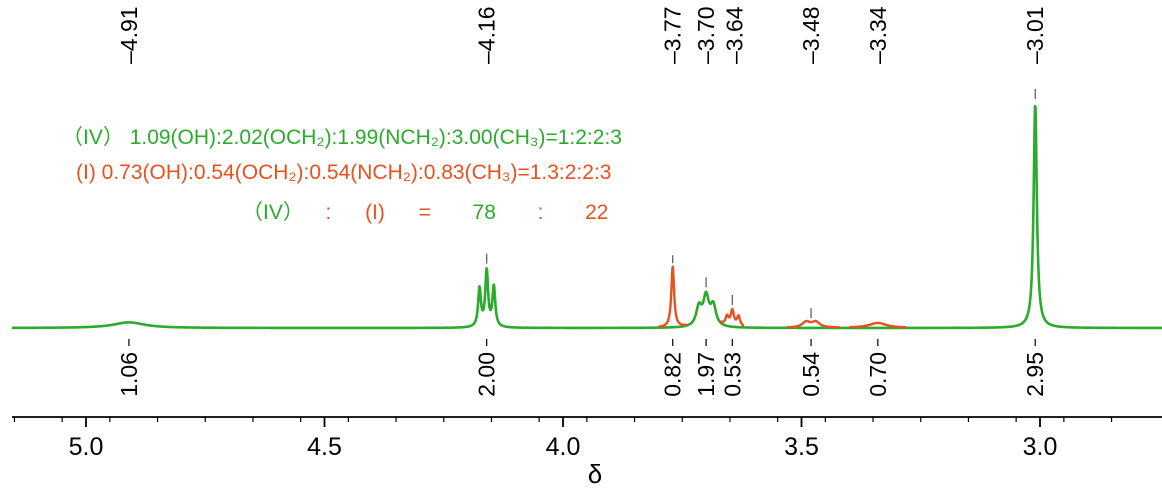  What do you see at coordinates (93, 137) in the screenshot?
I see `legend-iv-prefix: （IV）` at bounding box center [93, 137].